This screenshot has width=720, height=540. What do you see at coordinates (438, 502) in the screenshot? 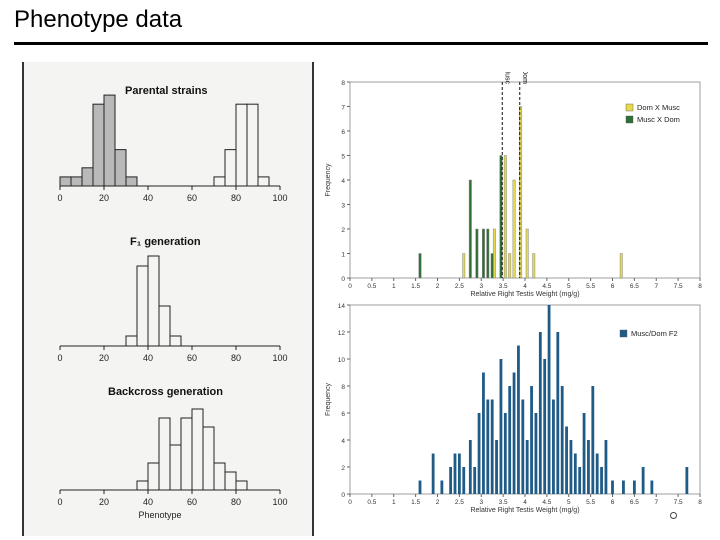
I see `x-tick-label: 2` at bounding box center [438, 502].